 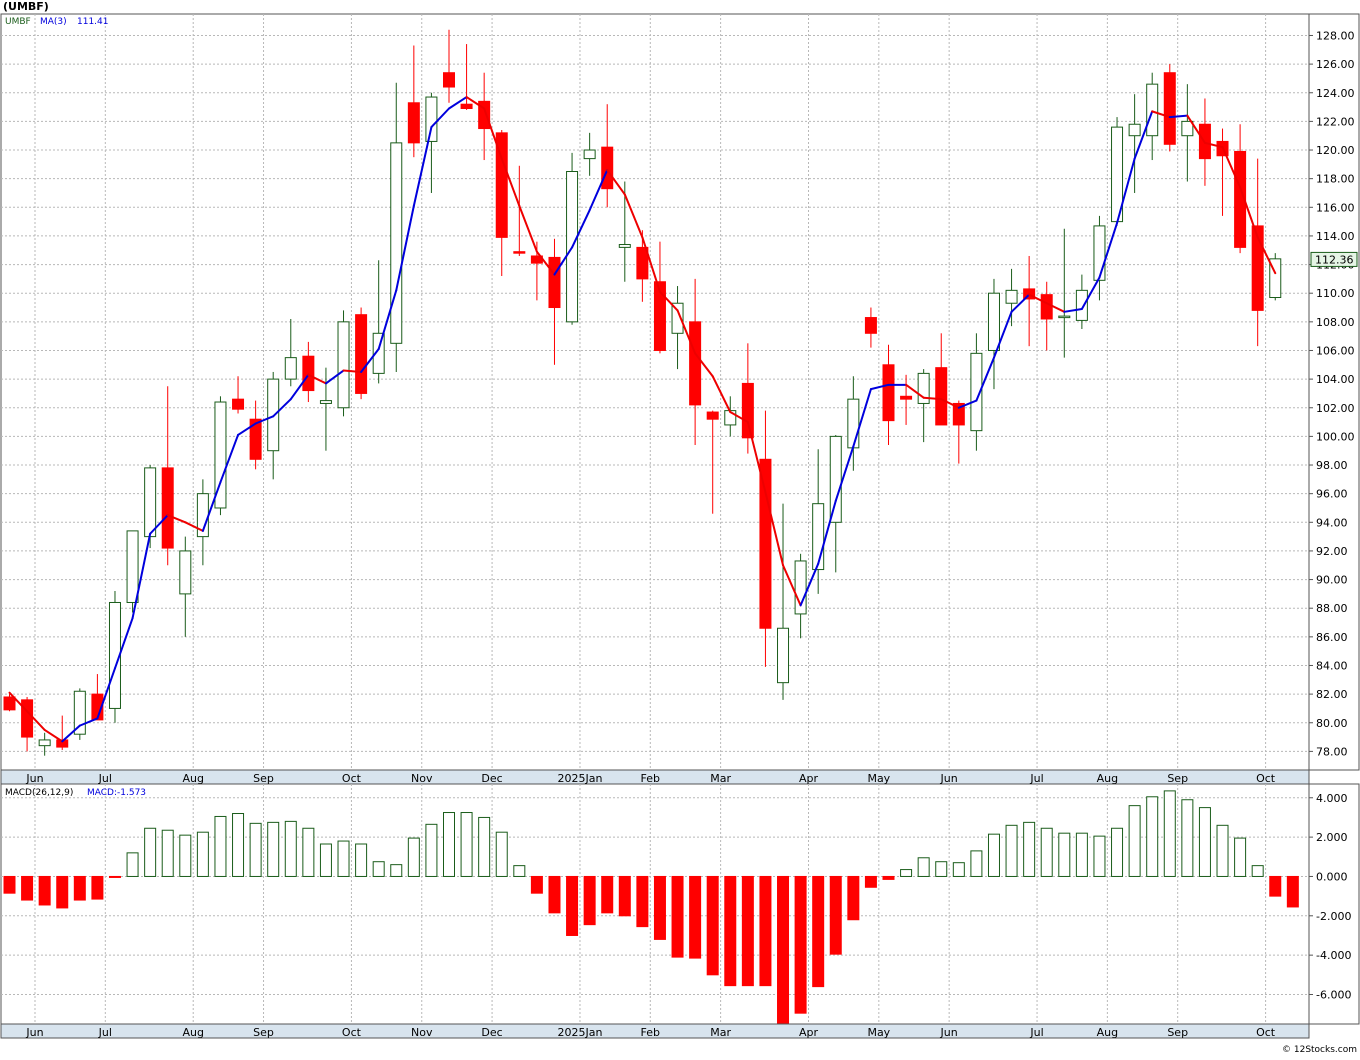 I want to click on macd-x-label: Sep, so click(x=1177, y=1032).